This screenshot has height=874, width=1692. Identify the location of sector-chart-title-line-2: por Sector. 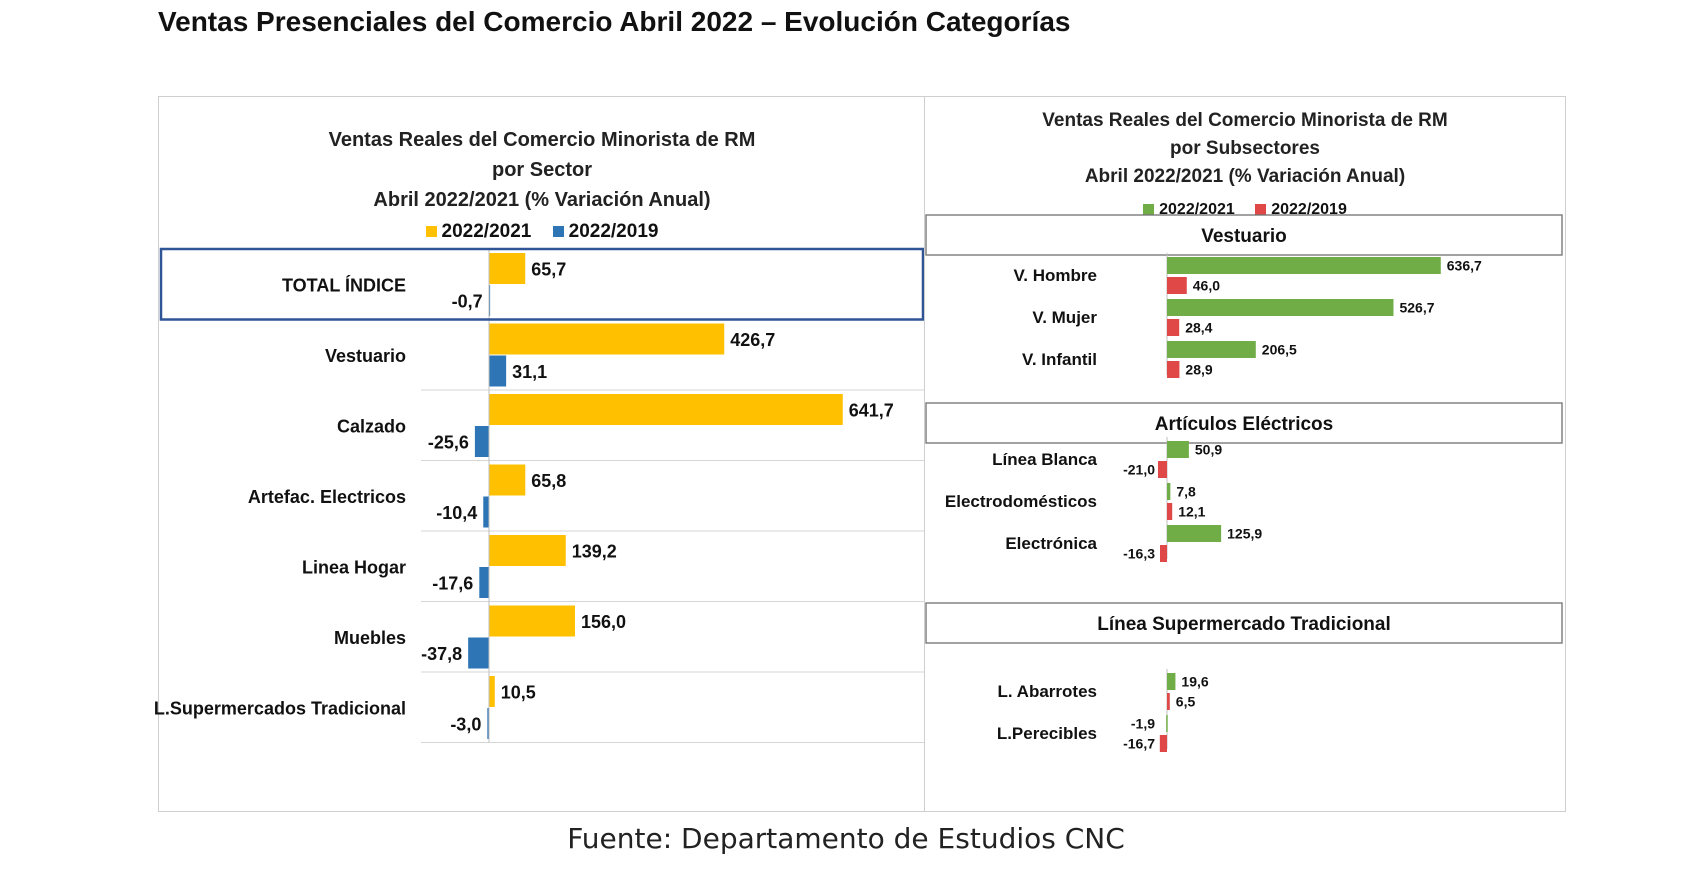
(542, 170).